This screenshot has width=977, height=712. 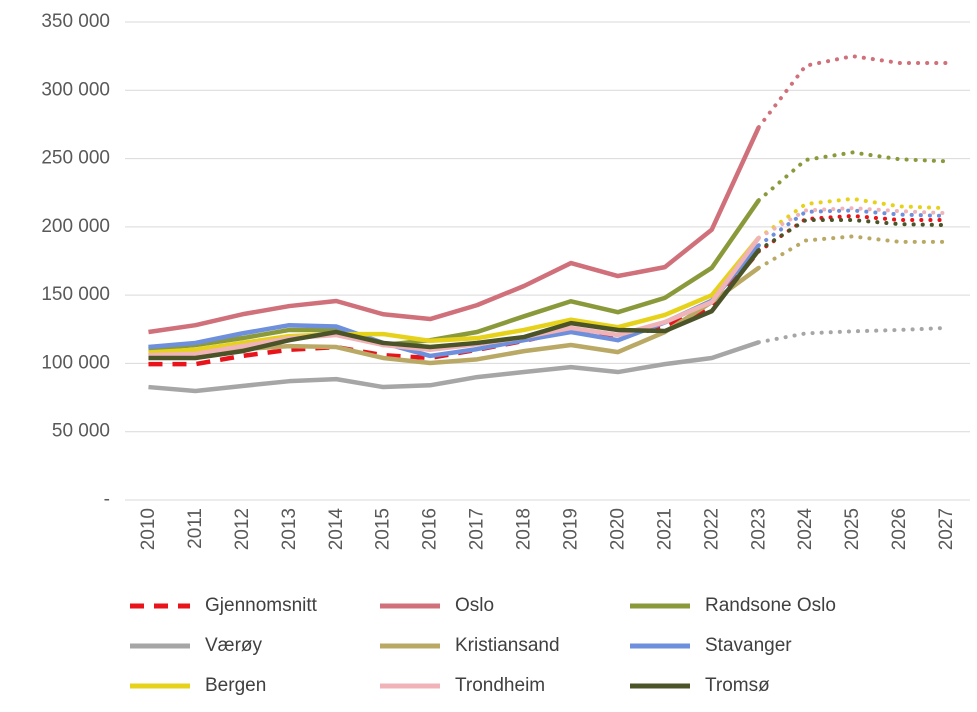 What do you see at coordinates (737, 685) in the screenshot?
I see `legend-label: Tromsø` at bounding box center [737, 685].